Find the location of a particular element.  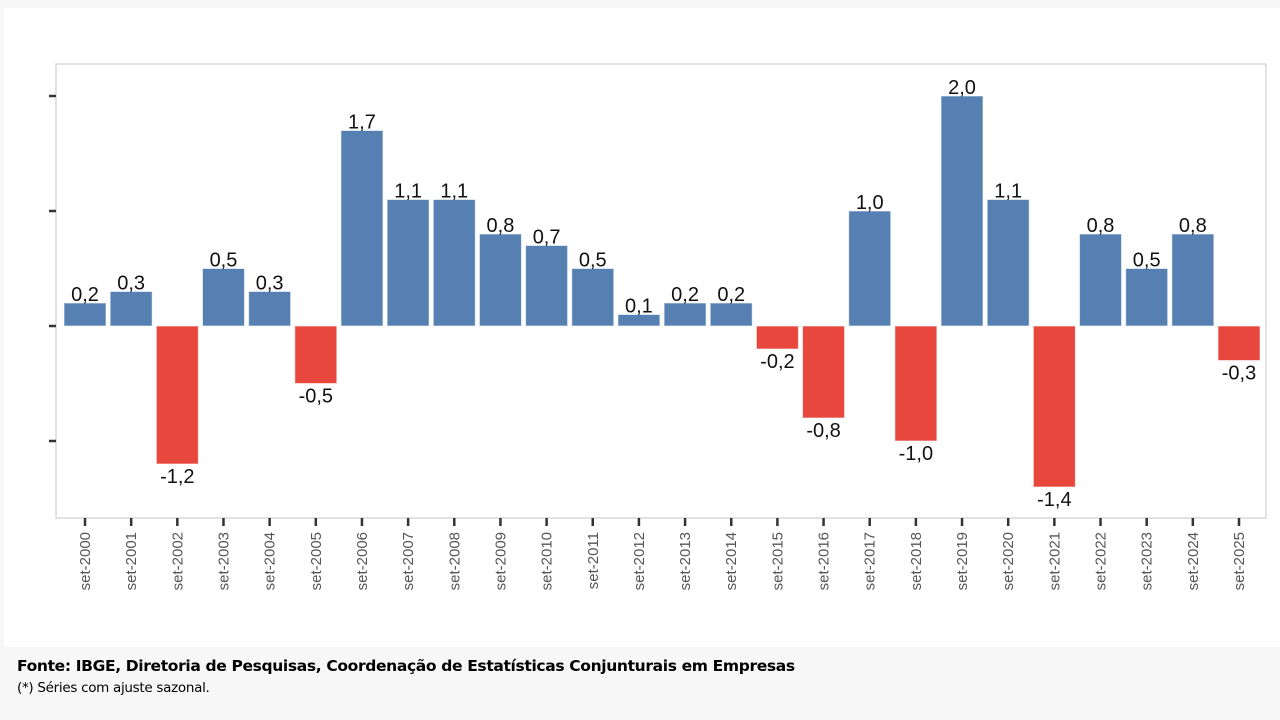

x-tick-label: set-2000 is located at coordinates (85, 561).